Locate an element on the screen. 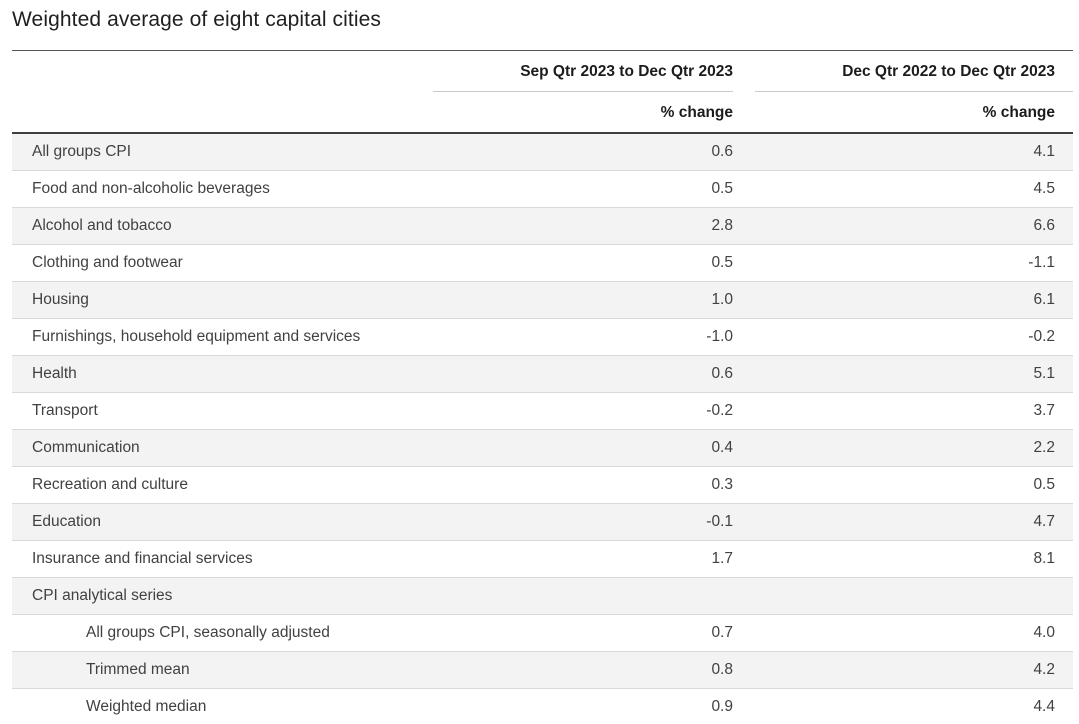  row-value: -0.1 is located at coordinates (583, 522).